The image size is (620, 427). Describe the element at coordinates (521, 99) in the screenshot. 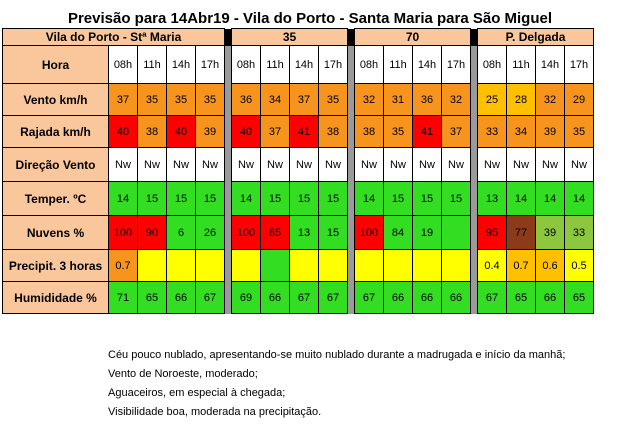

I see `forecast-cell: 28` at that location.